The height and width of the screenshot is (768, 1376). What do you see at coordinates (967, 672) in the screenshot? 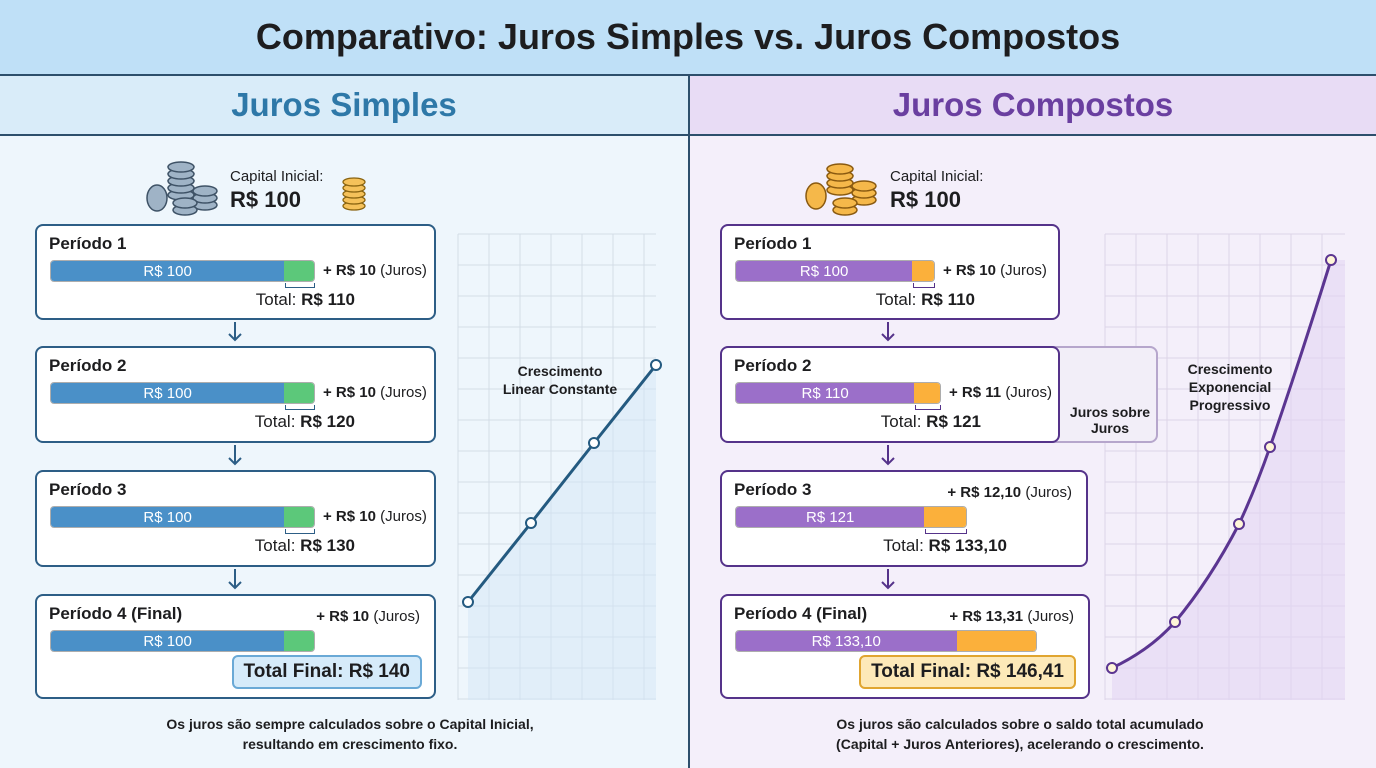
I see `final-total: Total Final: R$ 146,41` at bounding box center [967, 672].